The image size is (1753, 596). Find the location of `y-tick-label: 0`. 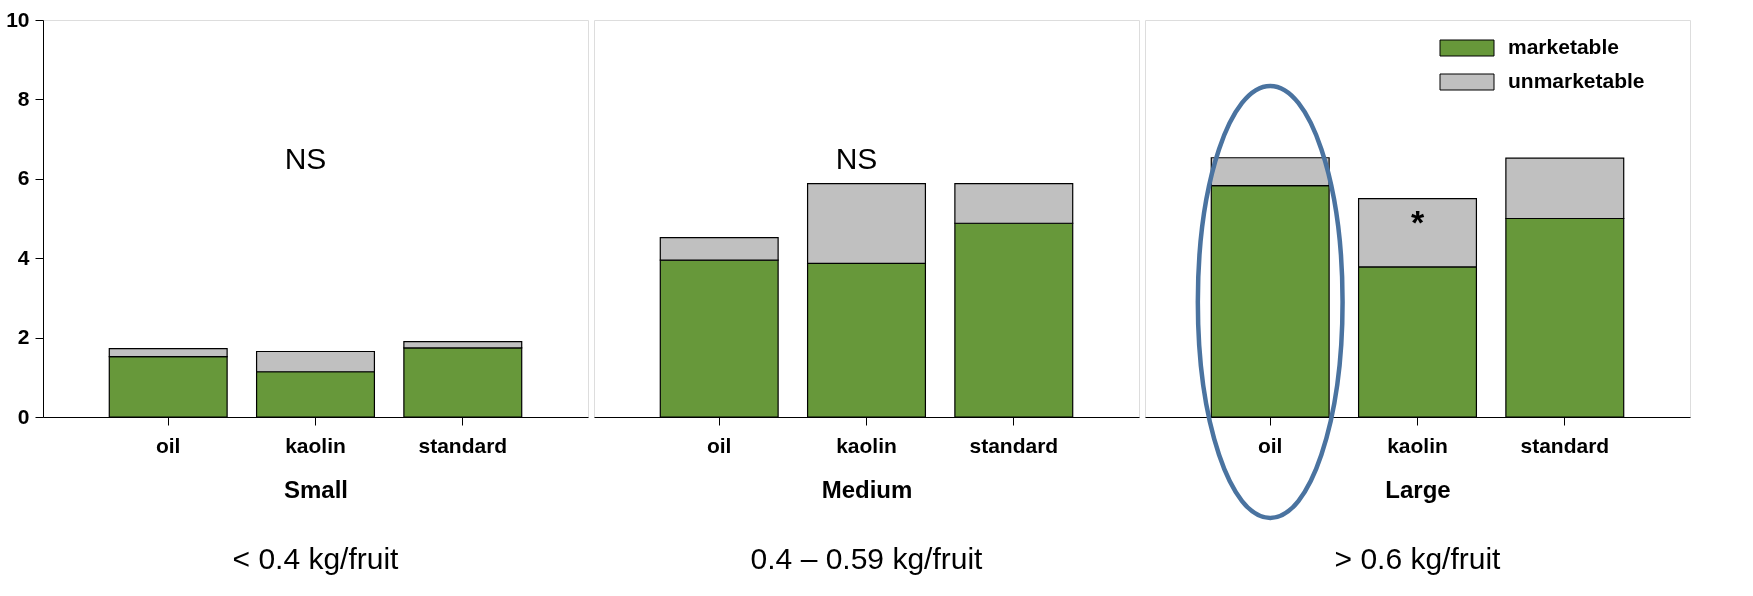

y-tick-label: 0 is located at coordinates (23, 416).